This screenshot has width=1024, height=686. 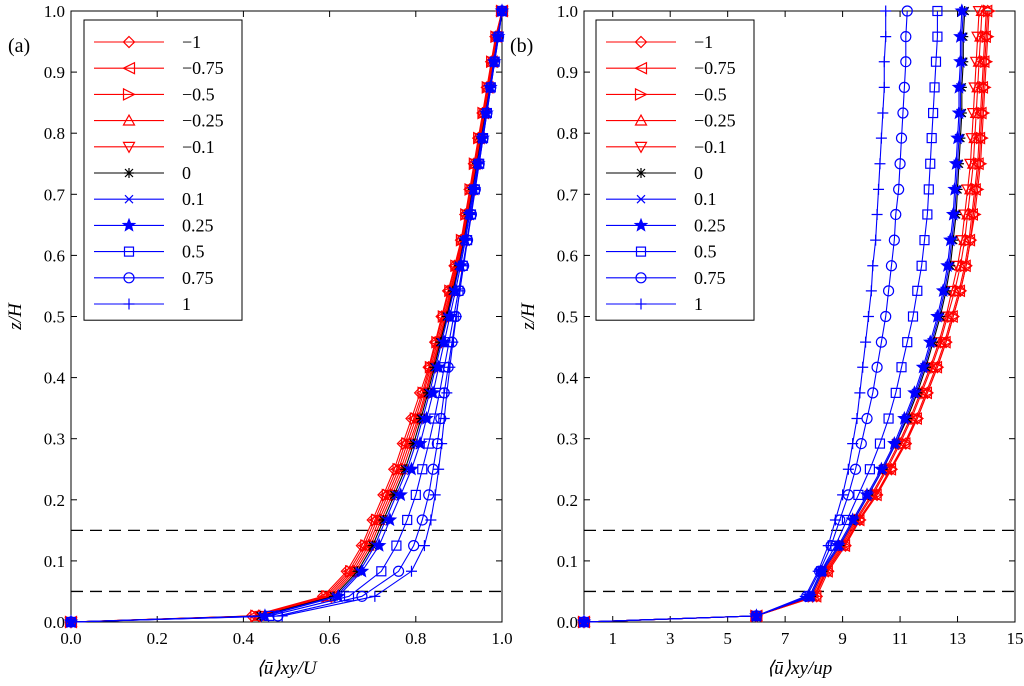 I want to click on y-tick-label: 0.0, so click(x=54, y=622).